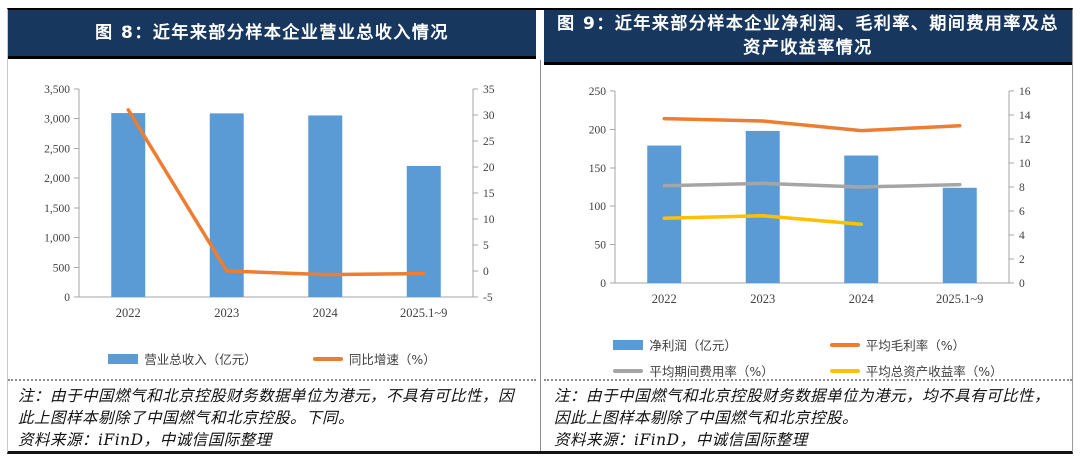 The width and height of the screenshot is (1080, 465). What do you see at coordinates (597, 92) in the screenshot?
I see `svg-text: 250` at bounding box center [597, 92].